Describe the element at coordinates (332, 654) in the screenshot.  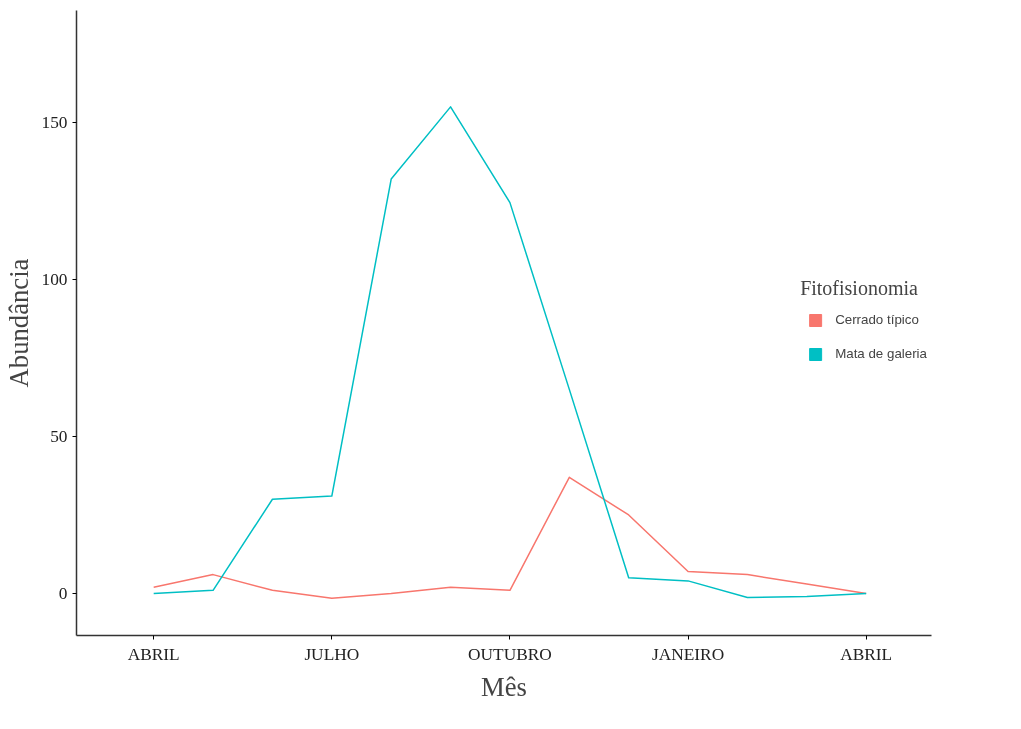
I see `x-tick-label: JULHO` at that location.